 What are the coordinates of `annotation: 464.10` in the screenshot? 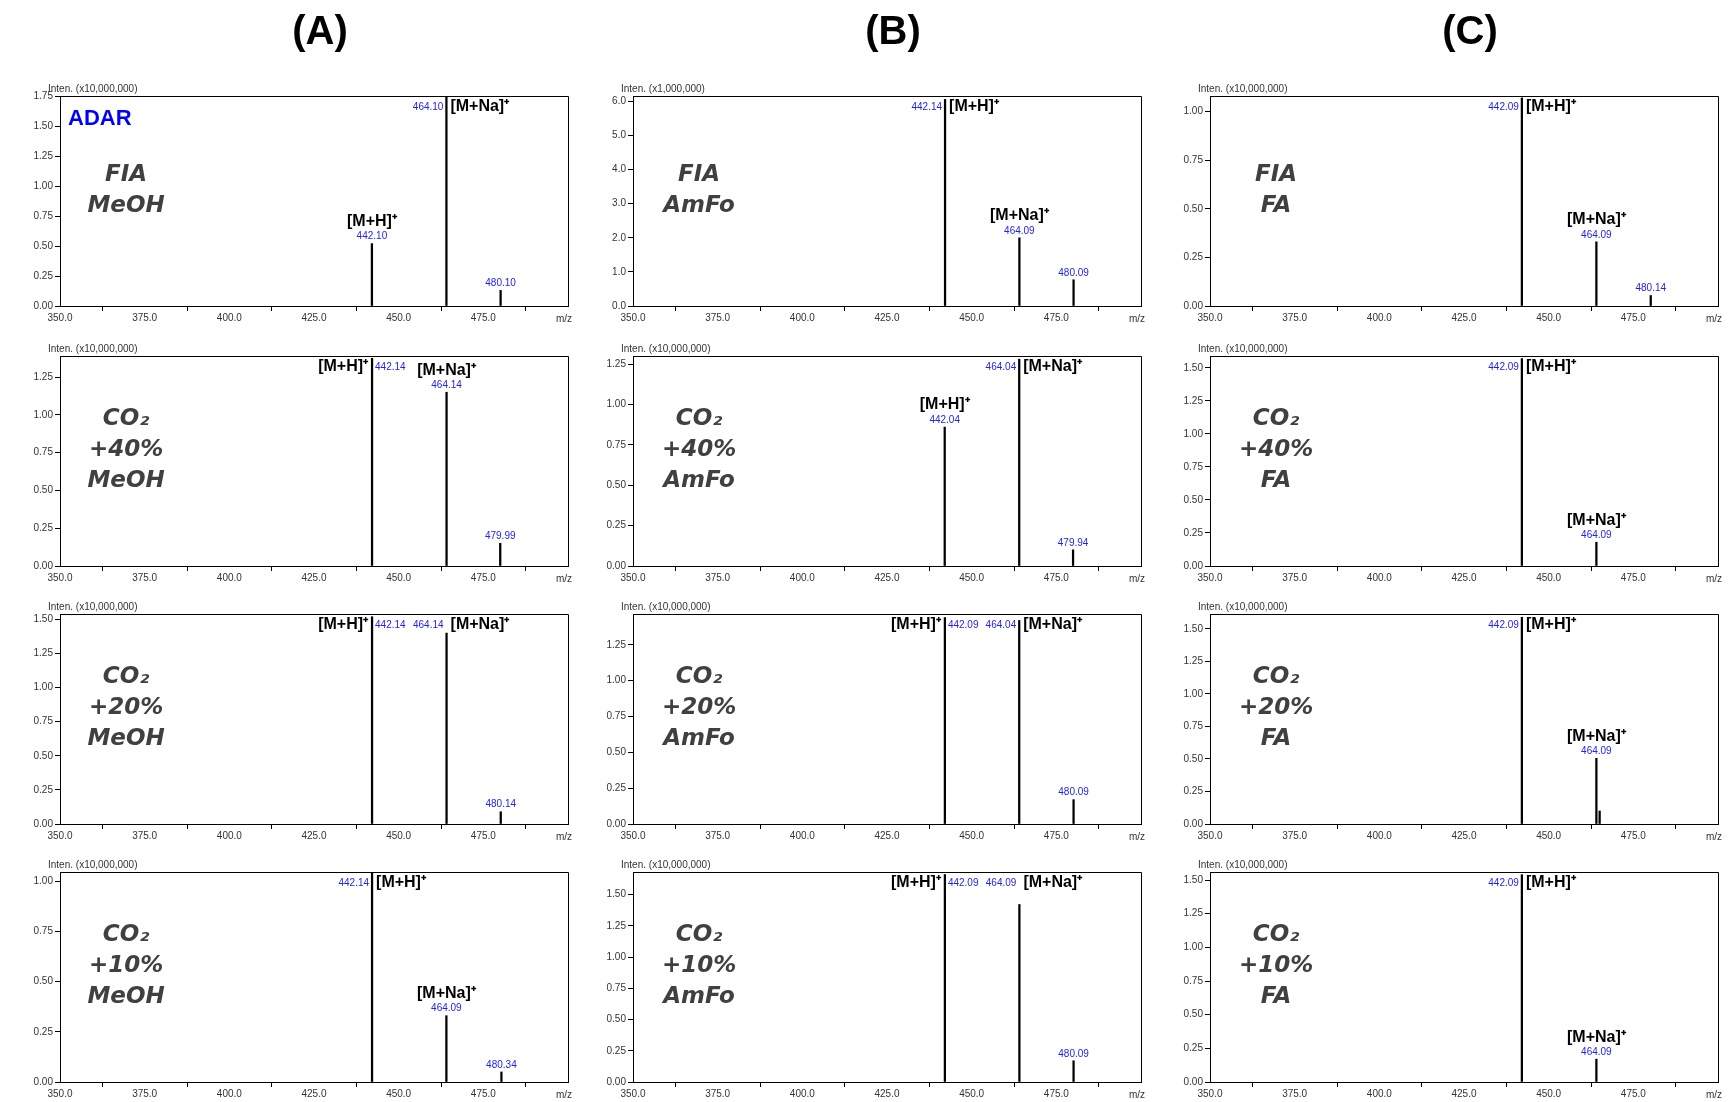 It's located at (428, 106).